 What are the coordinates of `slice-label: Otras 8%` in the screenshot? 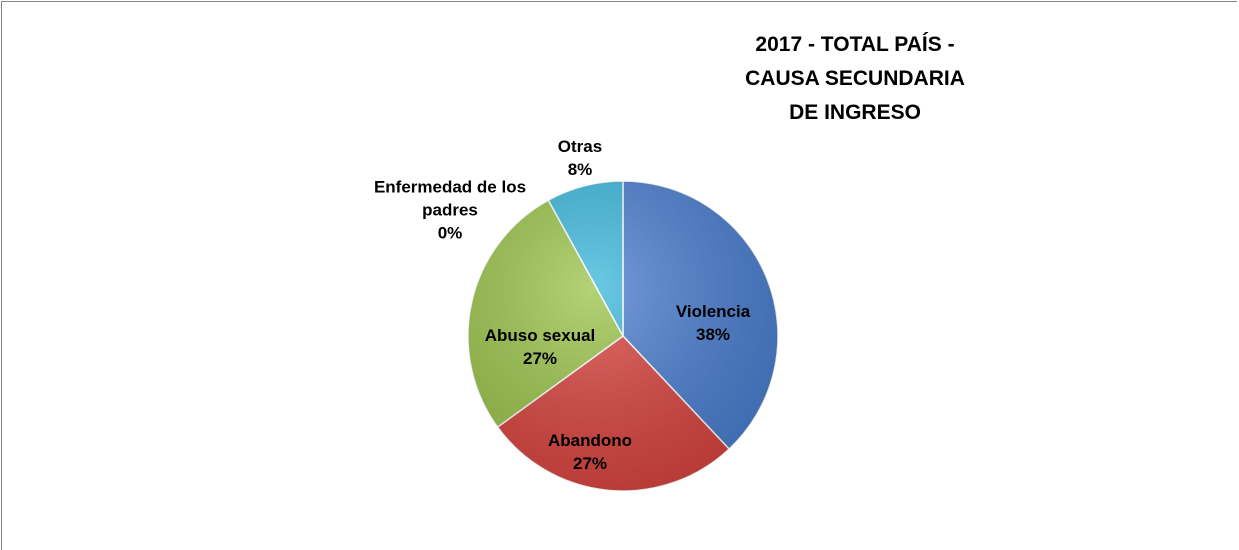 It's located at (580, 158).